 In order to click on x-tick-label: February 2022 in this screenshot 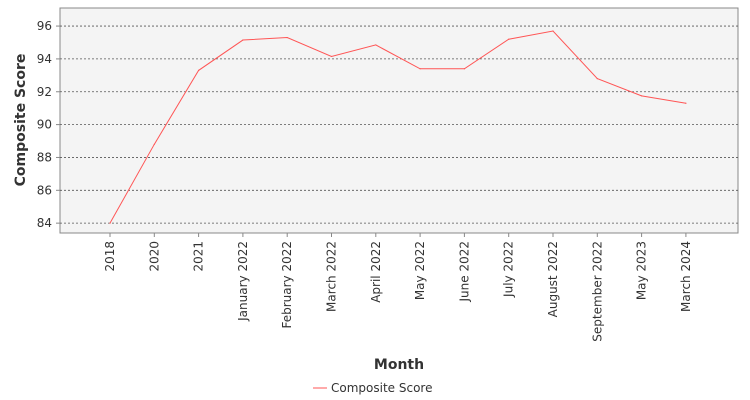, I will do `click(287, 285)`.